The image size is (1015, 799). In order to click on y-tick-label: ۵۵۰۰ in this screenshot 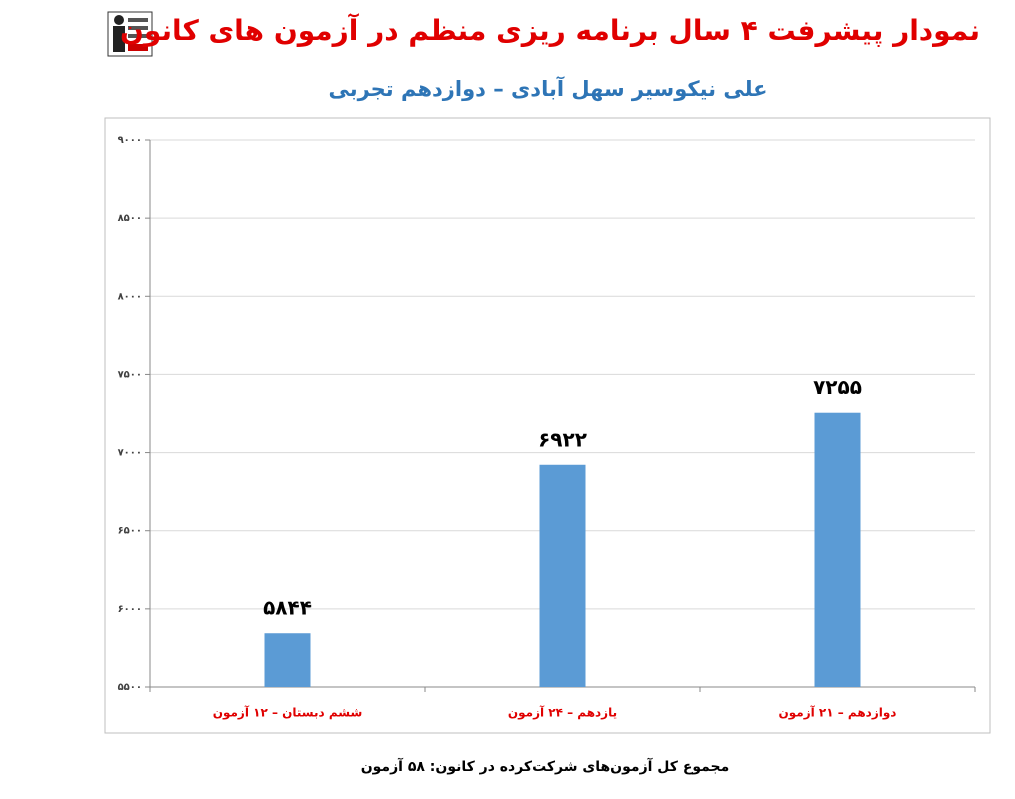, I will do `click(130, 687)`.